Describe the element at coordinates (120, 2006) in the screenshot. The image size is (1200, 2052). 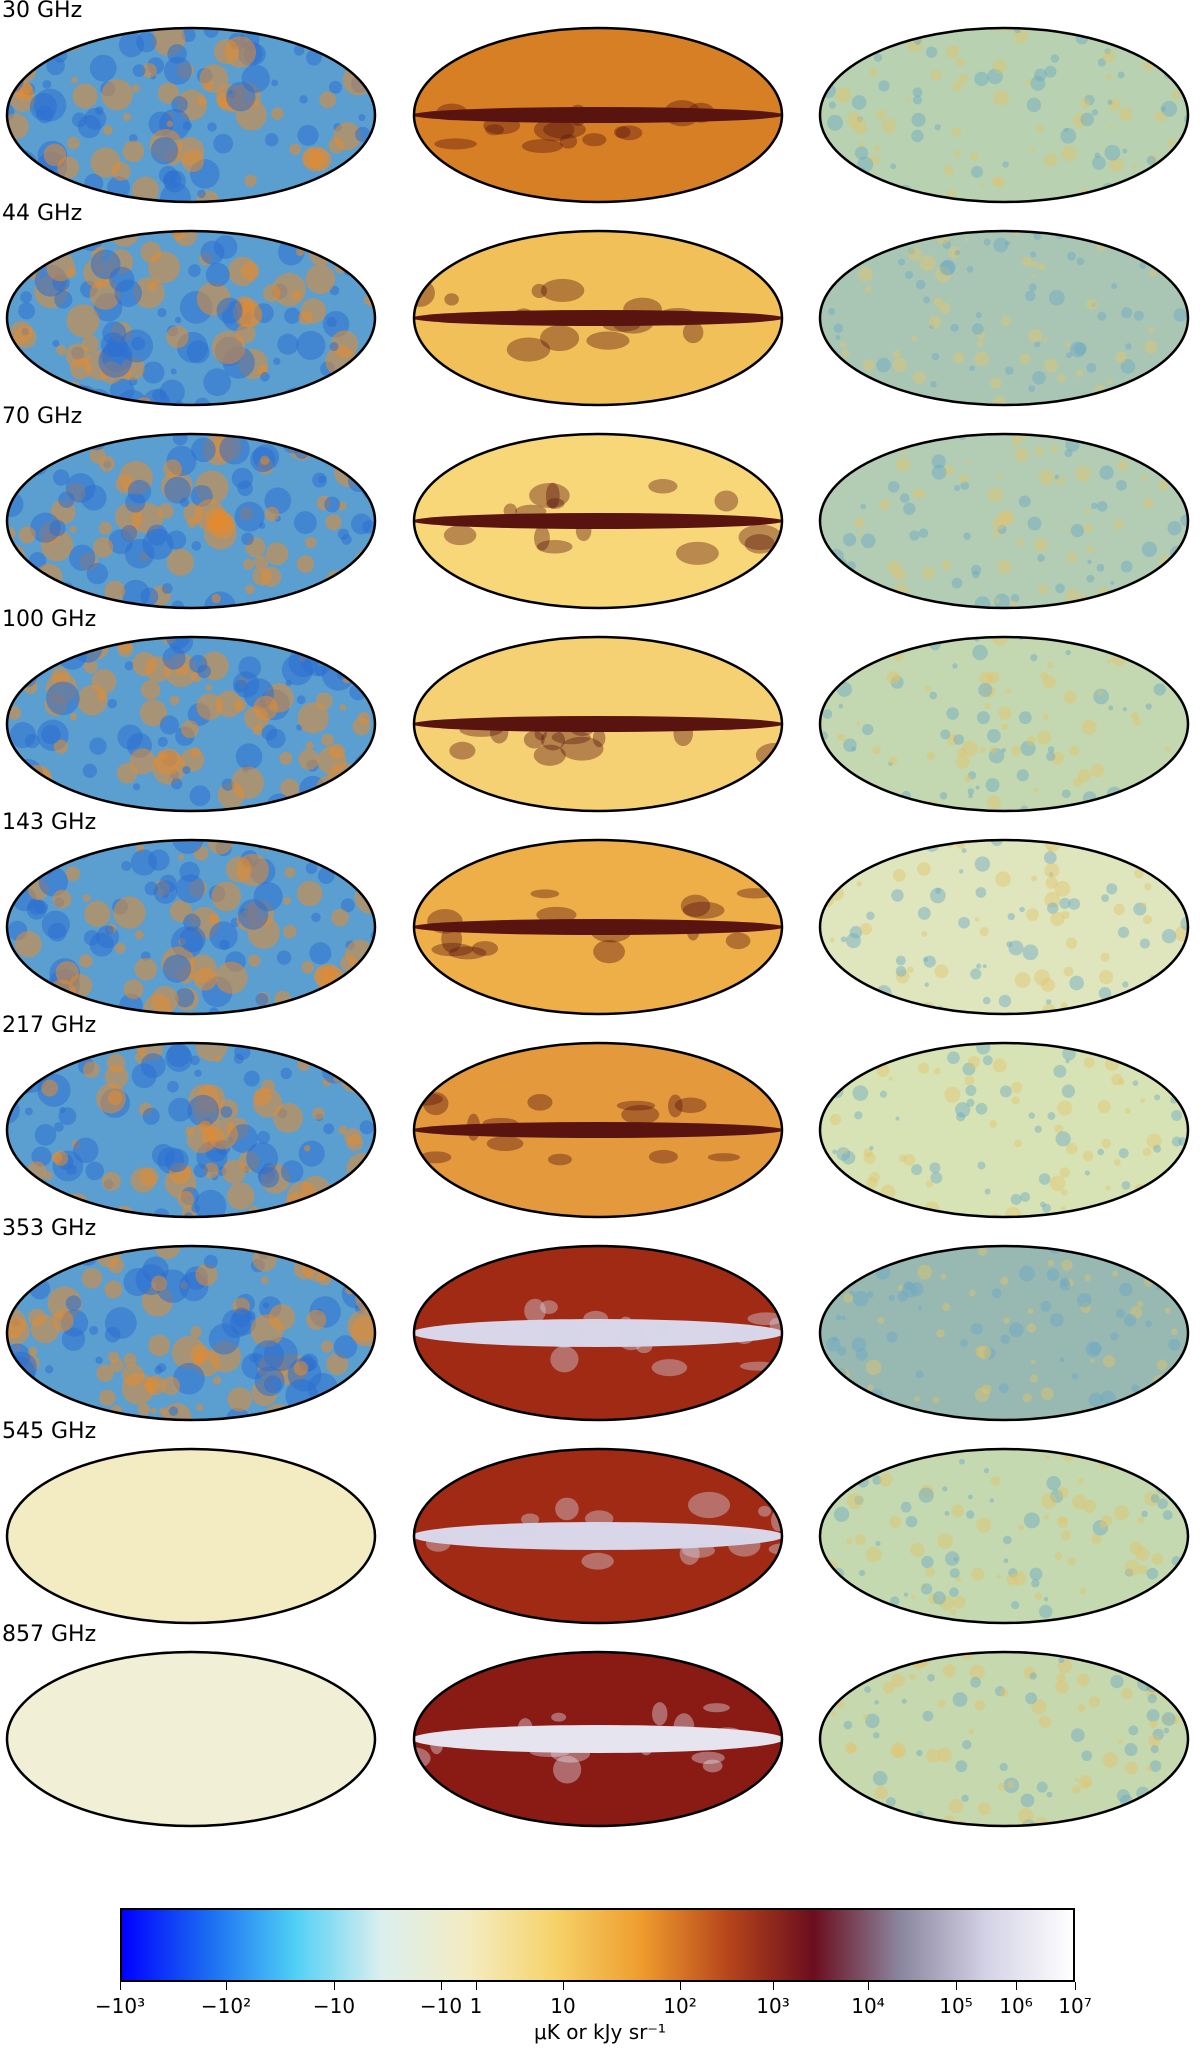
I see `colorbar-tick-label: −10³` at that location.